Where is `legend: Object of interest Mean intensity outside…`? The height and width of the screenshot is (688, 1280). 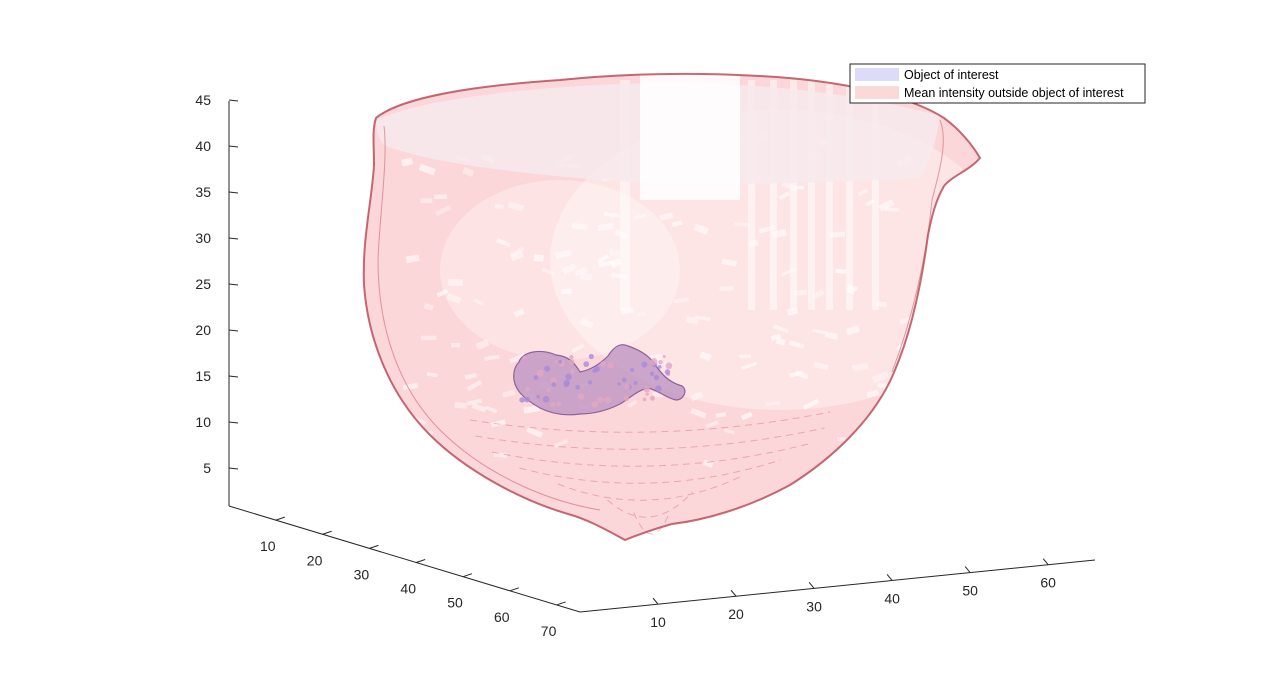
legend: Object of interest Mean intensity outside… is located at coordinates (997, 83).